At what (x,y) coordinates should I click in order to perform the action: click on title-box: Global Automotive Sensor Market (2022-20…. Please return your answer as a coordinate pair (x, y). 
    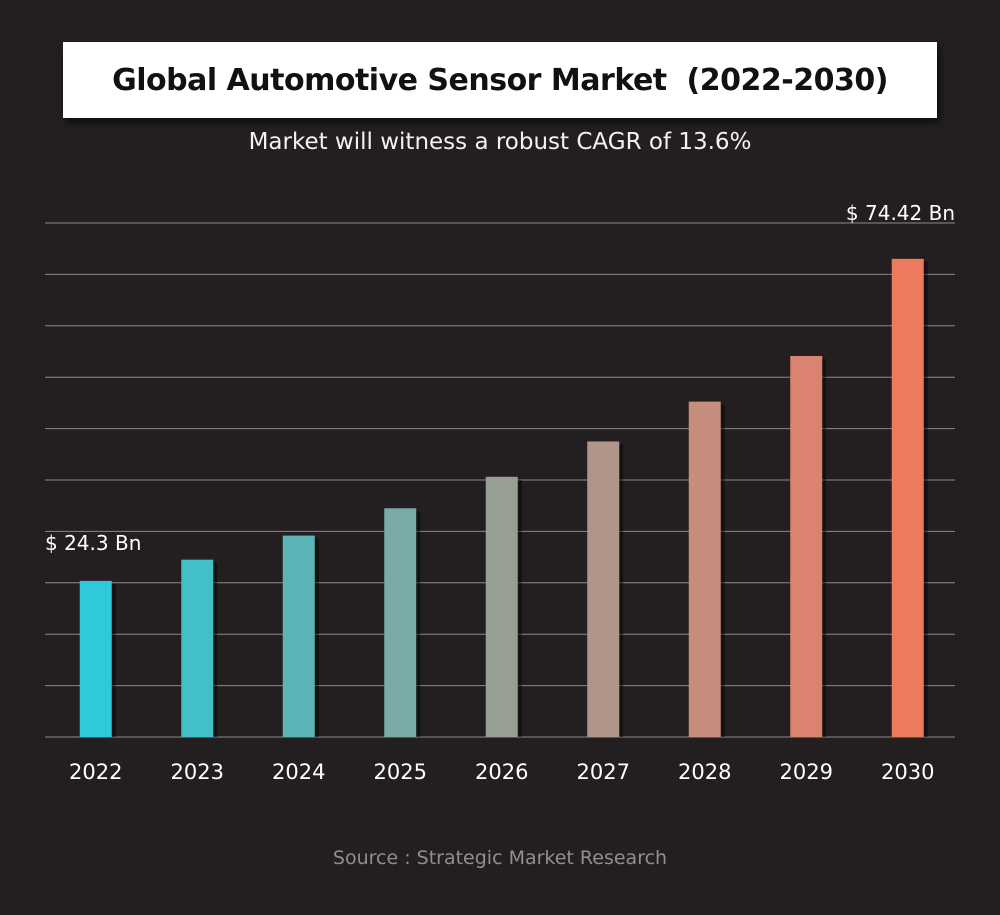
    Looking at the image, I should click on (500, 80).